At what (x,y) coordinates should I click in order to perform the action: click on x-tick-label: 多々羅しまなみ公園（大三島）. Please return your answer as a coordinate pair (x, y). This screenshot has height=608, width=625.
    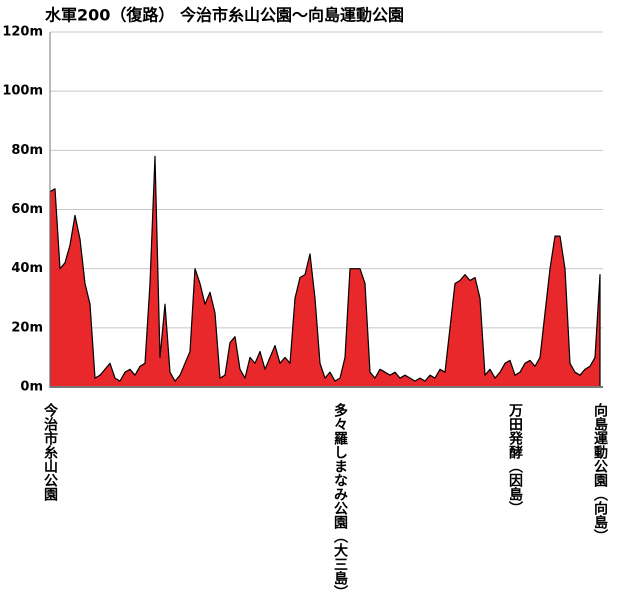
    Looking at the image, I should click on (340, 500).